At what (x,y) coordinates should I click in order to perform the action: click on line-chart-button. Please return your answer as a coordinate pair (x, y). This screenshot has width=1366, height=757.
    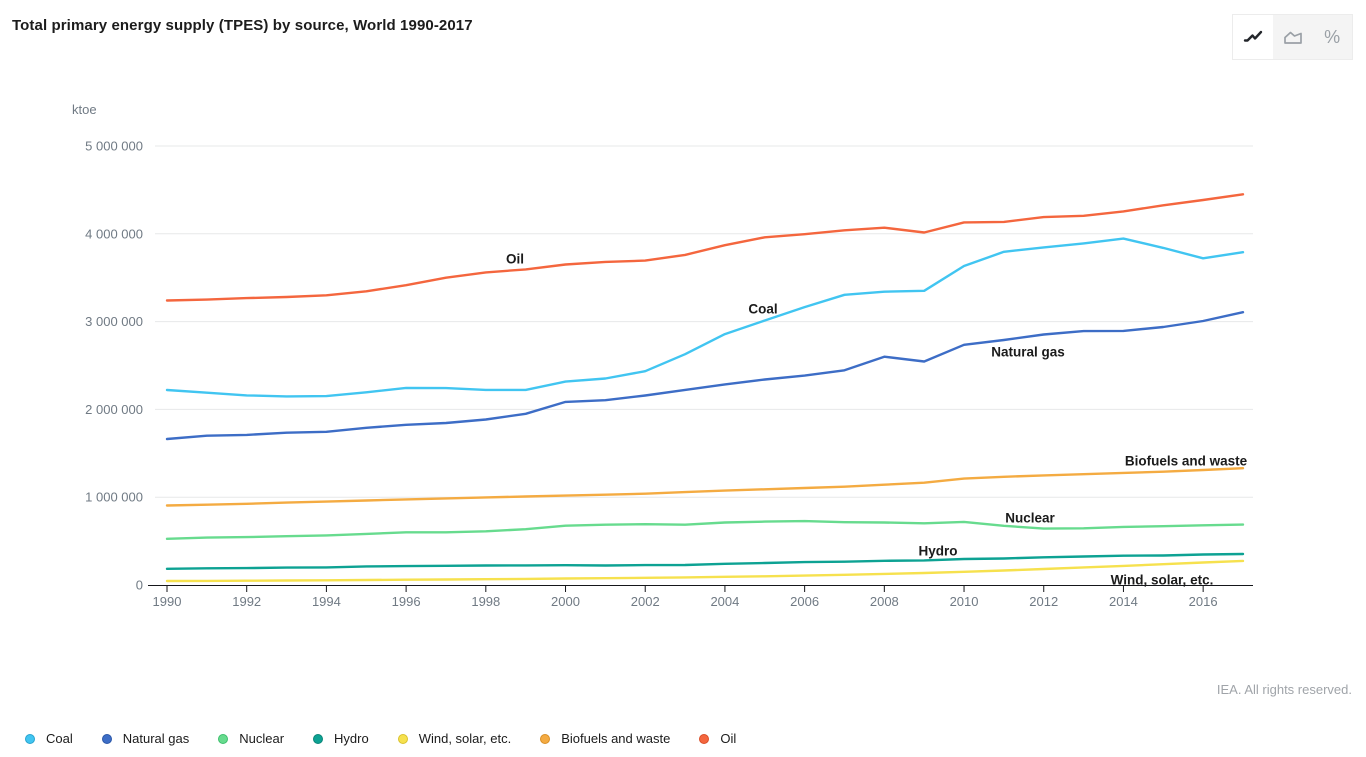
    Looking at the image, I should click on (1253, 37).